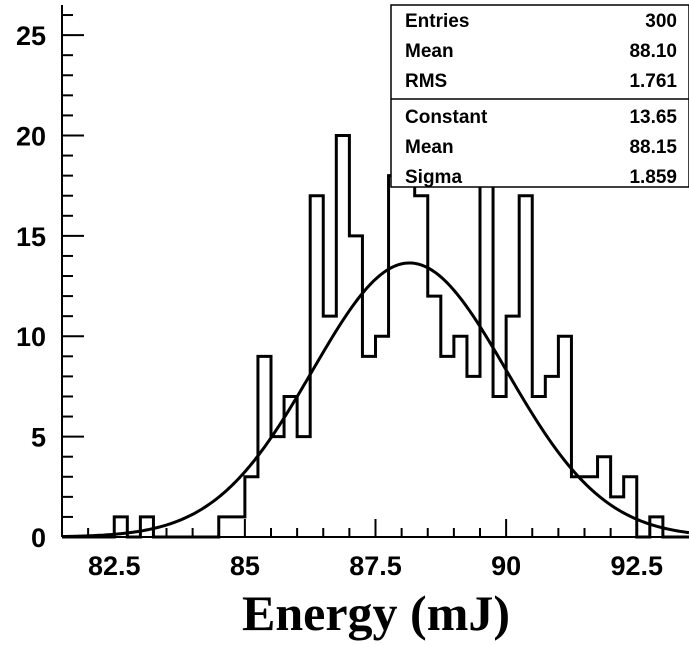 This screenshot has width=689, height=645. Describe the element at coordinates (653, 81) in the screenshot. I see `stats-value: 1.761` at that location.